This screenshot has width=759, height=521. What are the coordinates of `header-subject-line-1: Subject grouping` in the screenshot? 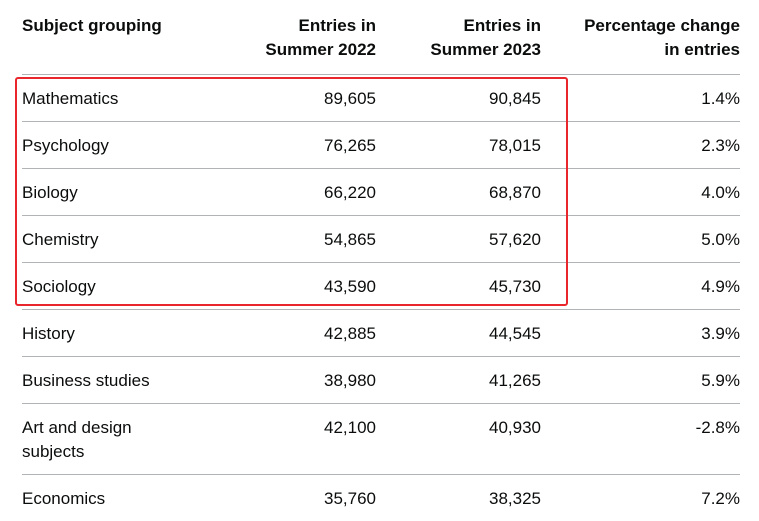 It's located at (92, 25).